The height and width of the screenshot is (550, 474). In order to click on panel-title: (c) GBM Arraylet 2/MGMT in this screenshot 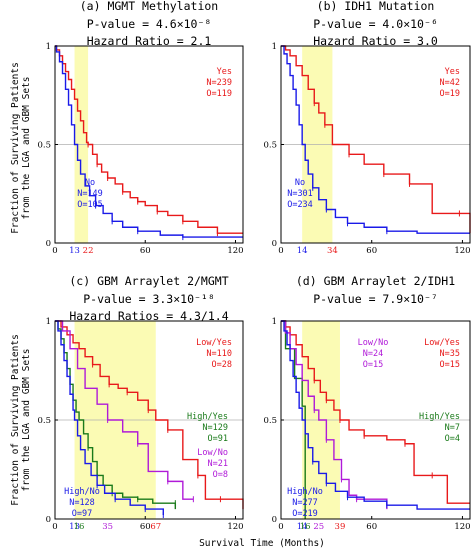, I will do `click(148, 281)`.